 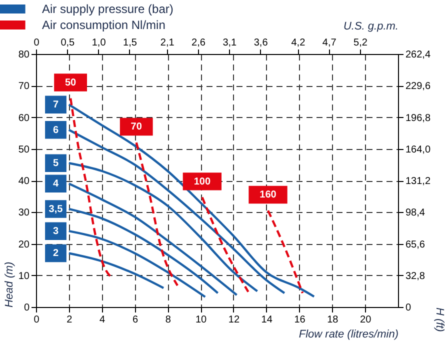 I want to click on x2-tick-label: 2,6, so click(x=199, y=43).